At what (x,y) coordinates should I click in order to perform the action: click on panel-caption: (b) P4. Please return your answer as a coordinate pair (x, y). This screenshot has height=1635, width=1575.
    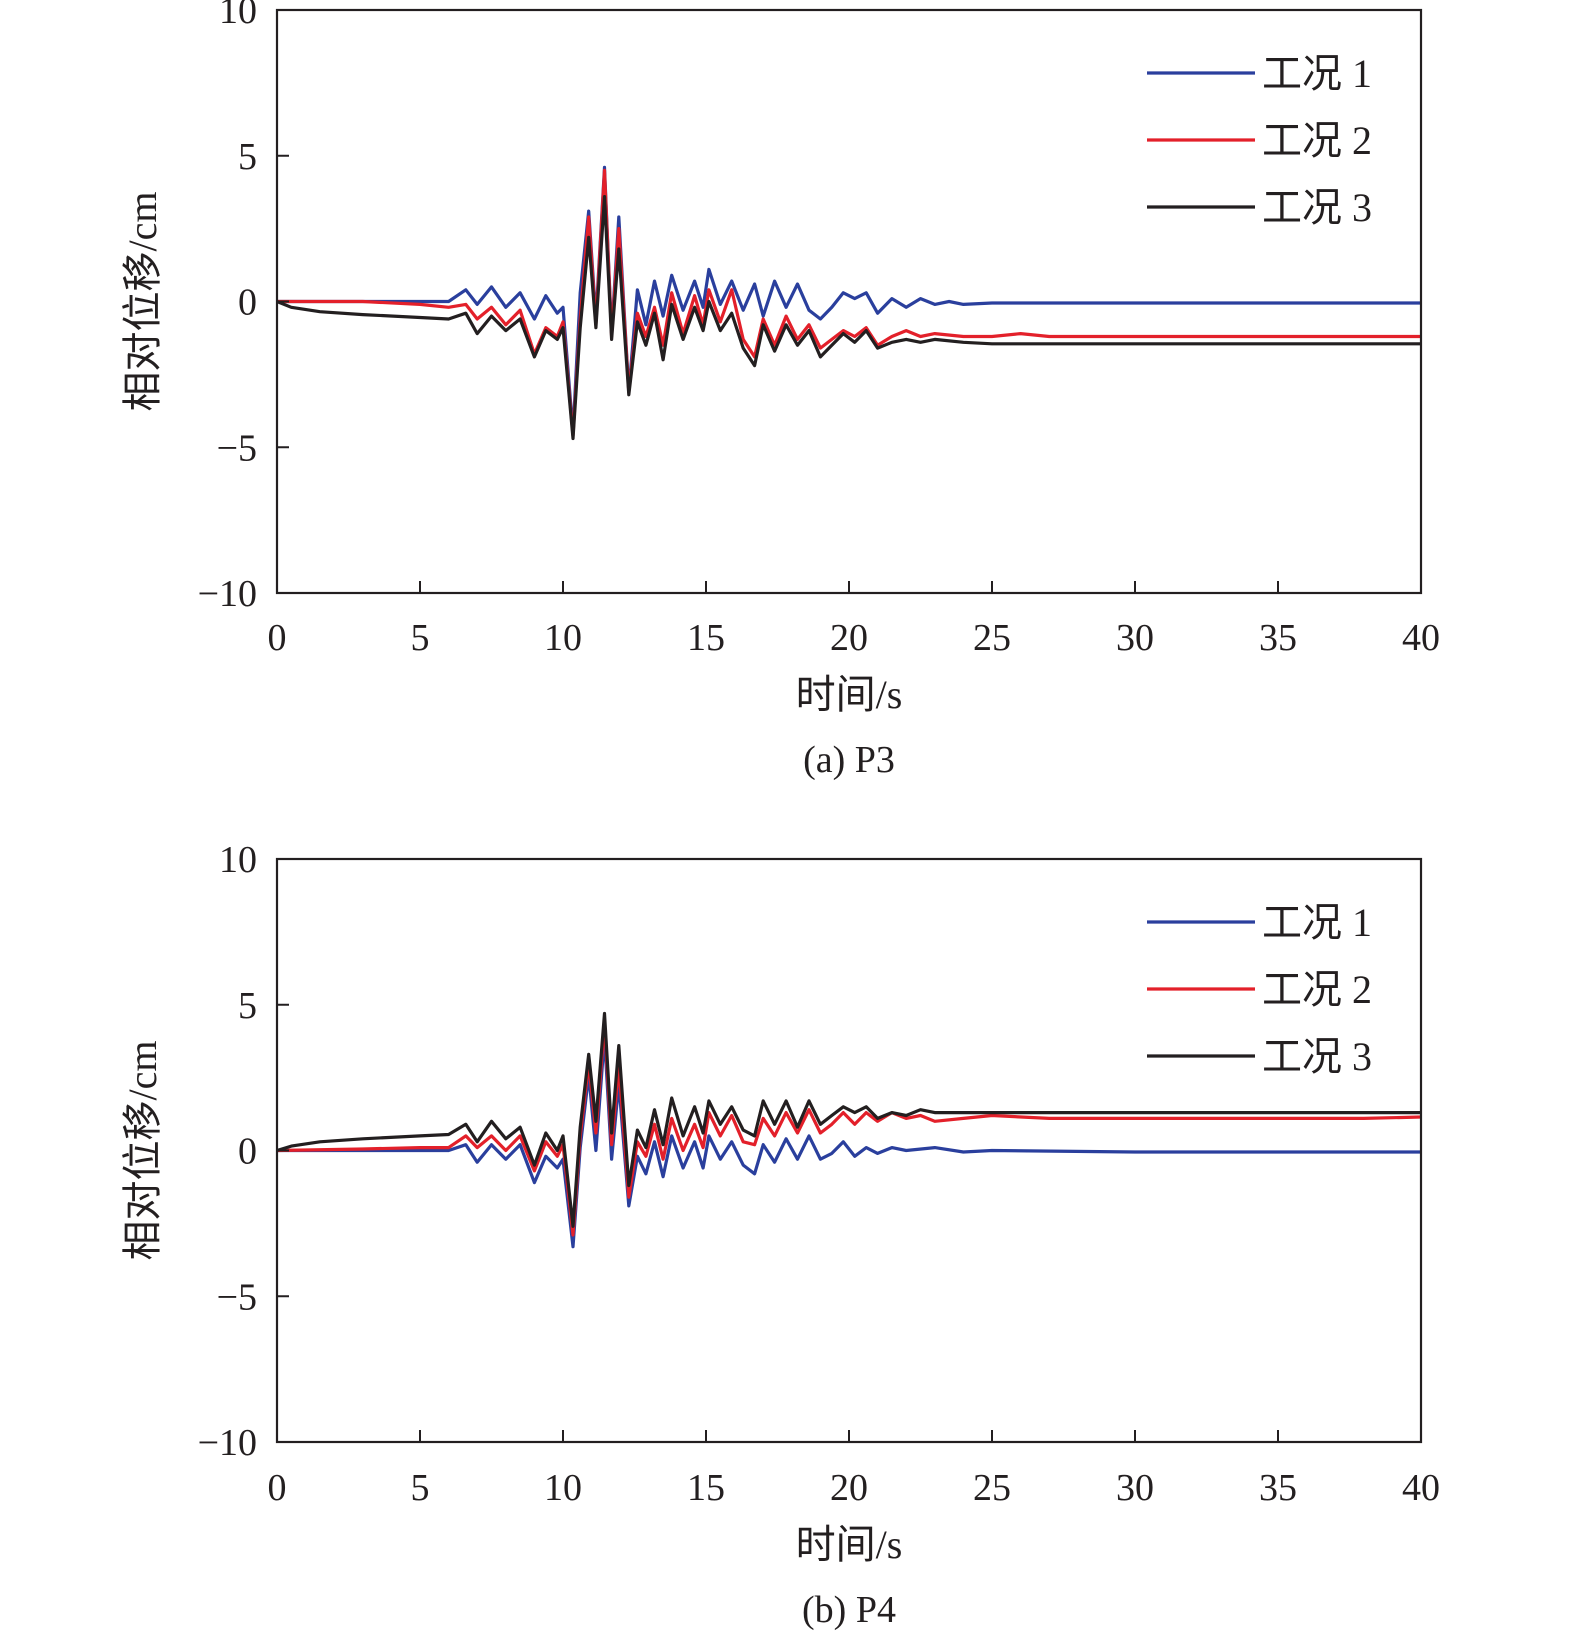
    Looking at the image, I should click on (849, 1610).